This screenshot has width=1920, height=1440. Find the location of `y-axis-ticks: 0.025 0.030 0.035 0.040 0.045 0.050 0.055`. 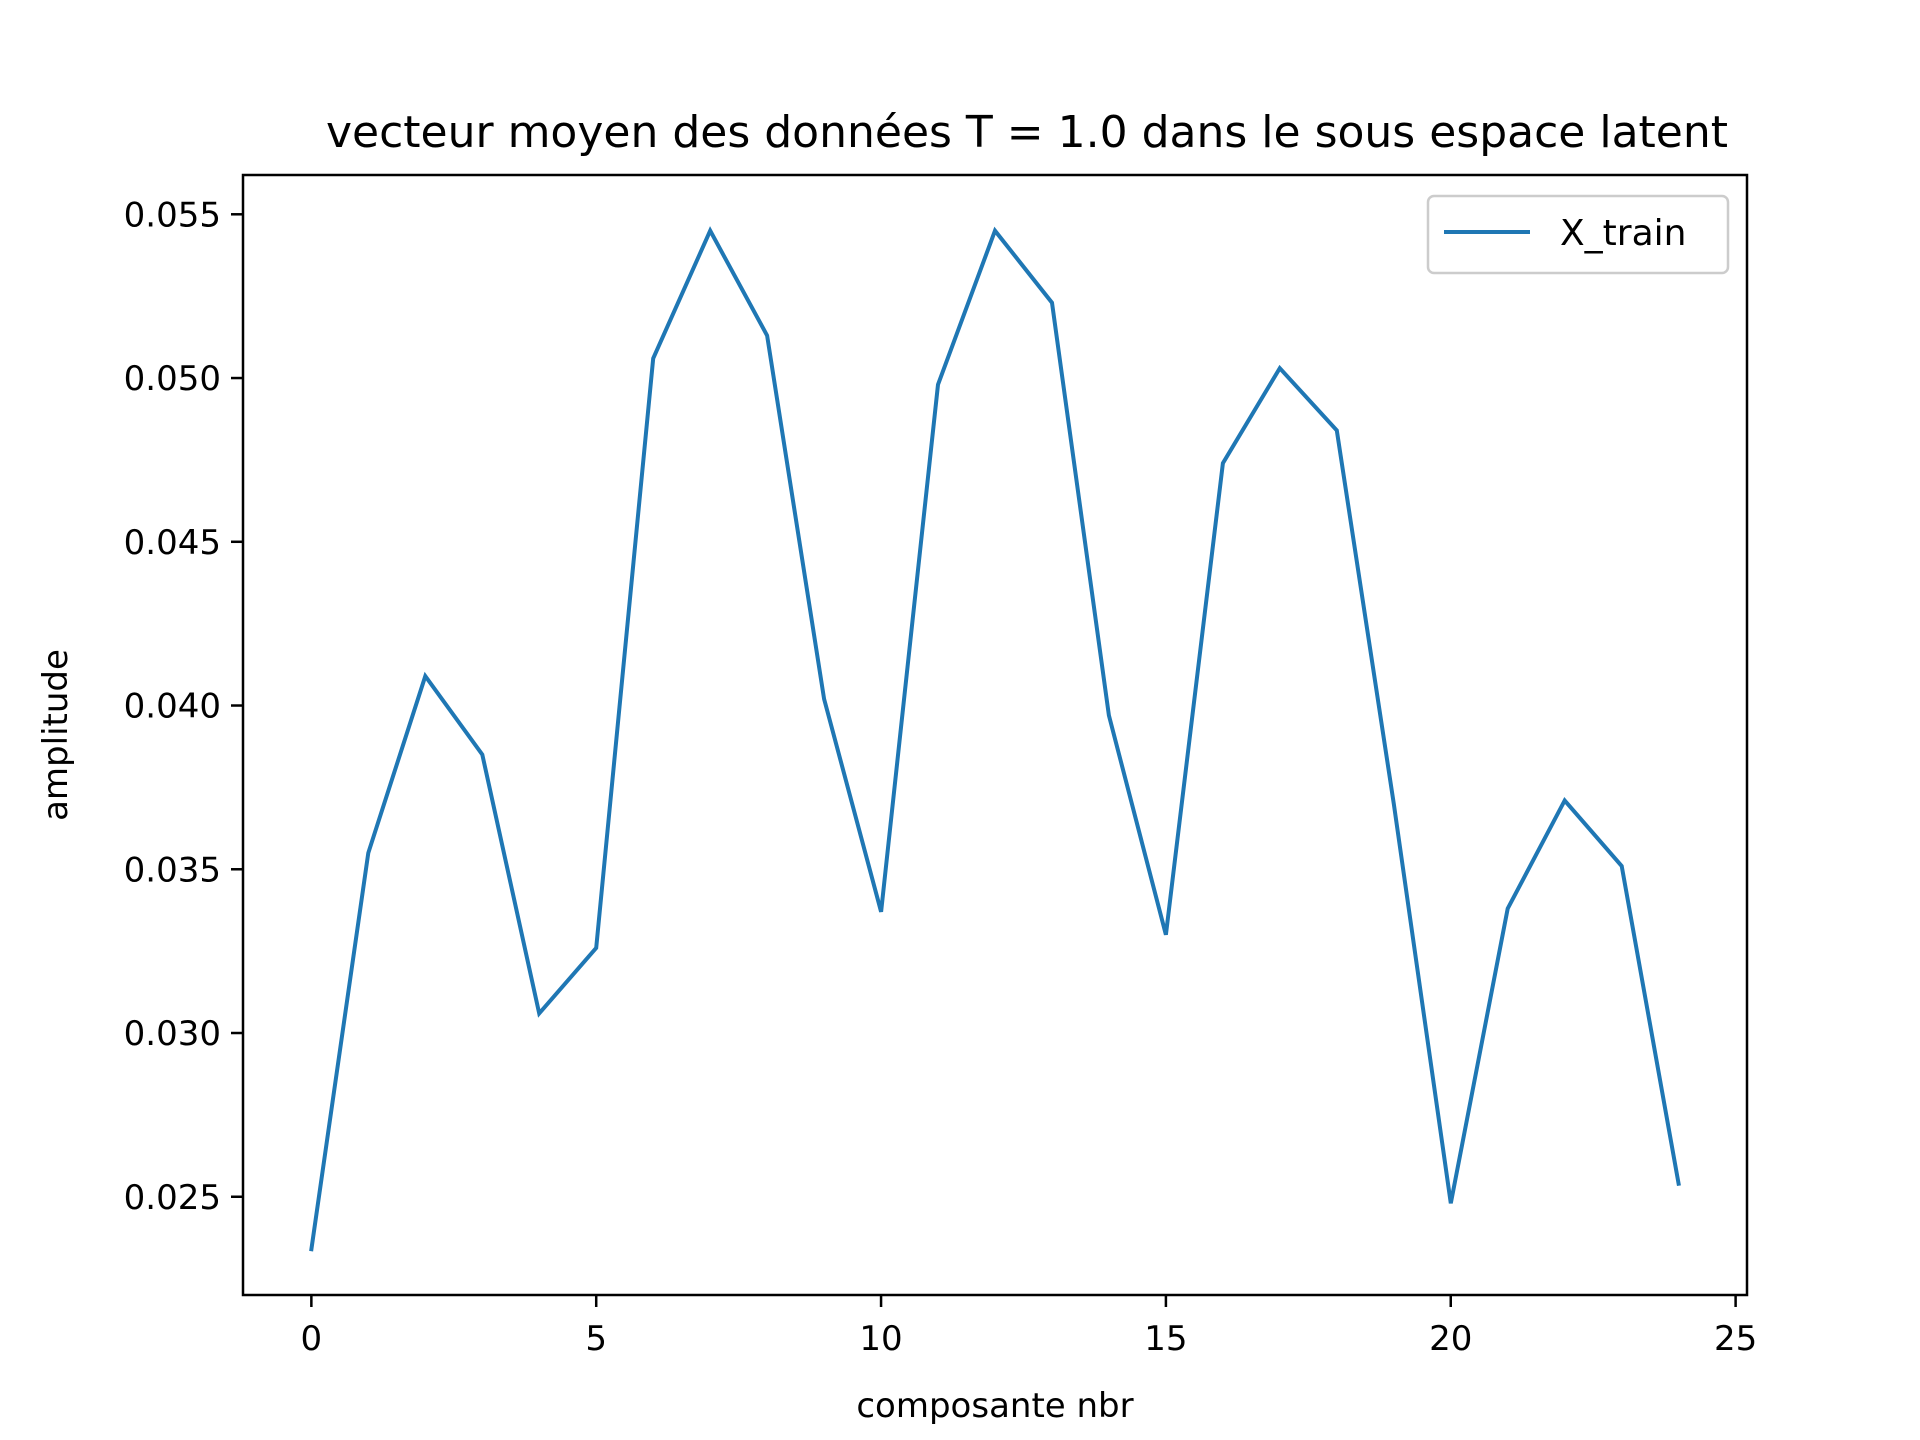

y-axis-ticks: 0.025 0.030 0.035 0.040 0.045 0.050 0.055 is located at coordinates (183, 706).